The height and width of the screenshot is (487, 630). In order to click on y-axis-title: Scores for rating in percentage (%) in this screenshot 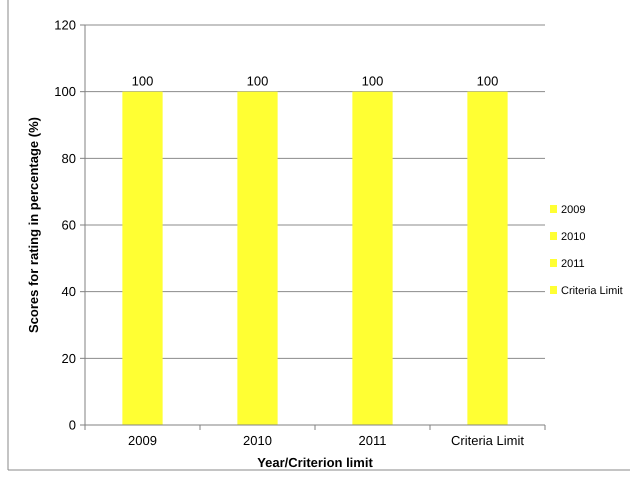, I will do `click(33, 225)`.